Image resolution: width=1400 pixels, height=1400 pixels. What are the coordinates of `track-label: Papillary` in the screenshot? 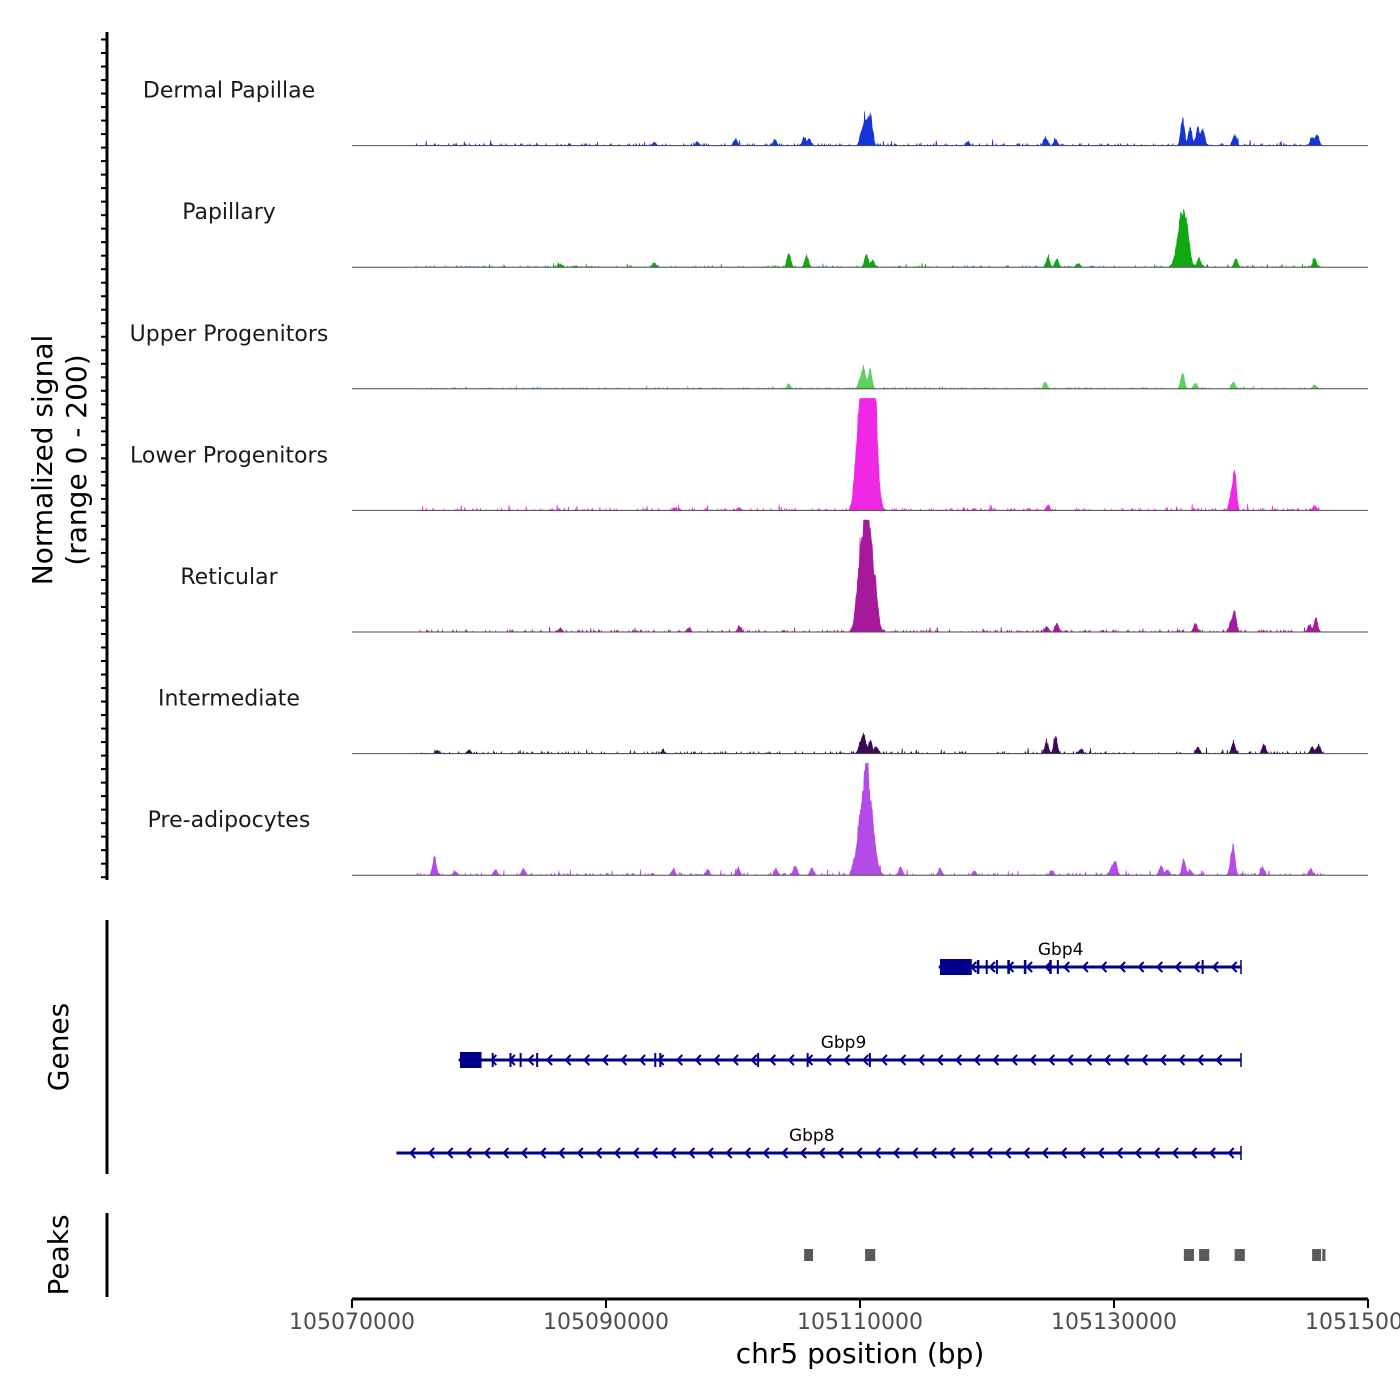 It's located at (229, 212).